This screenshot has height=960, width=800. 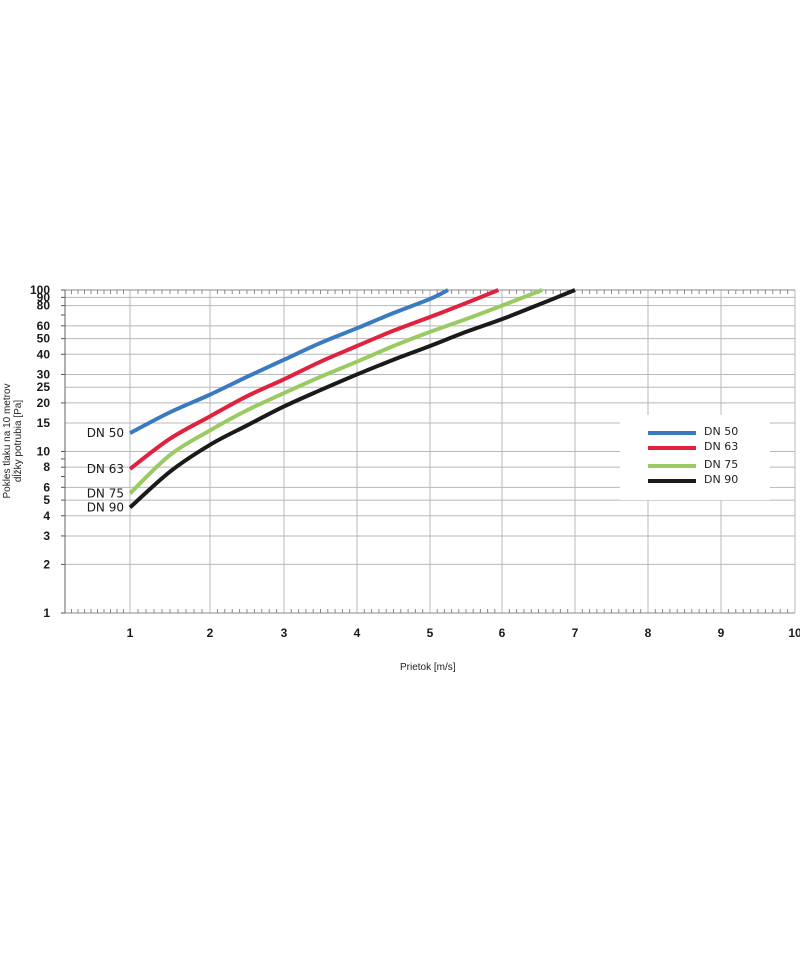 I want to click on series-lines, so click(x=352, y=398).